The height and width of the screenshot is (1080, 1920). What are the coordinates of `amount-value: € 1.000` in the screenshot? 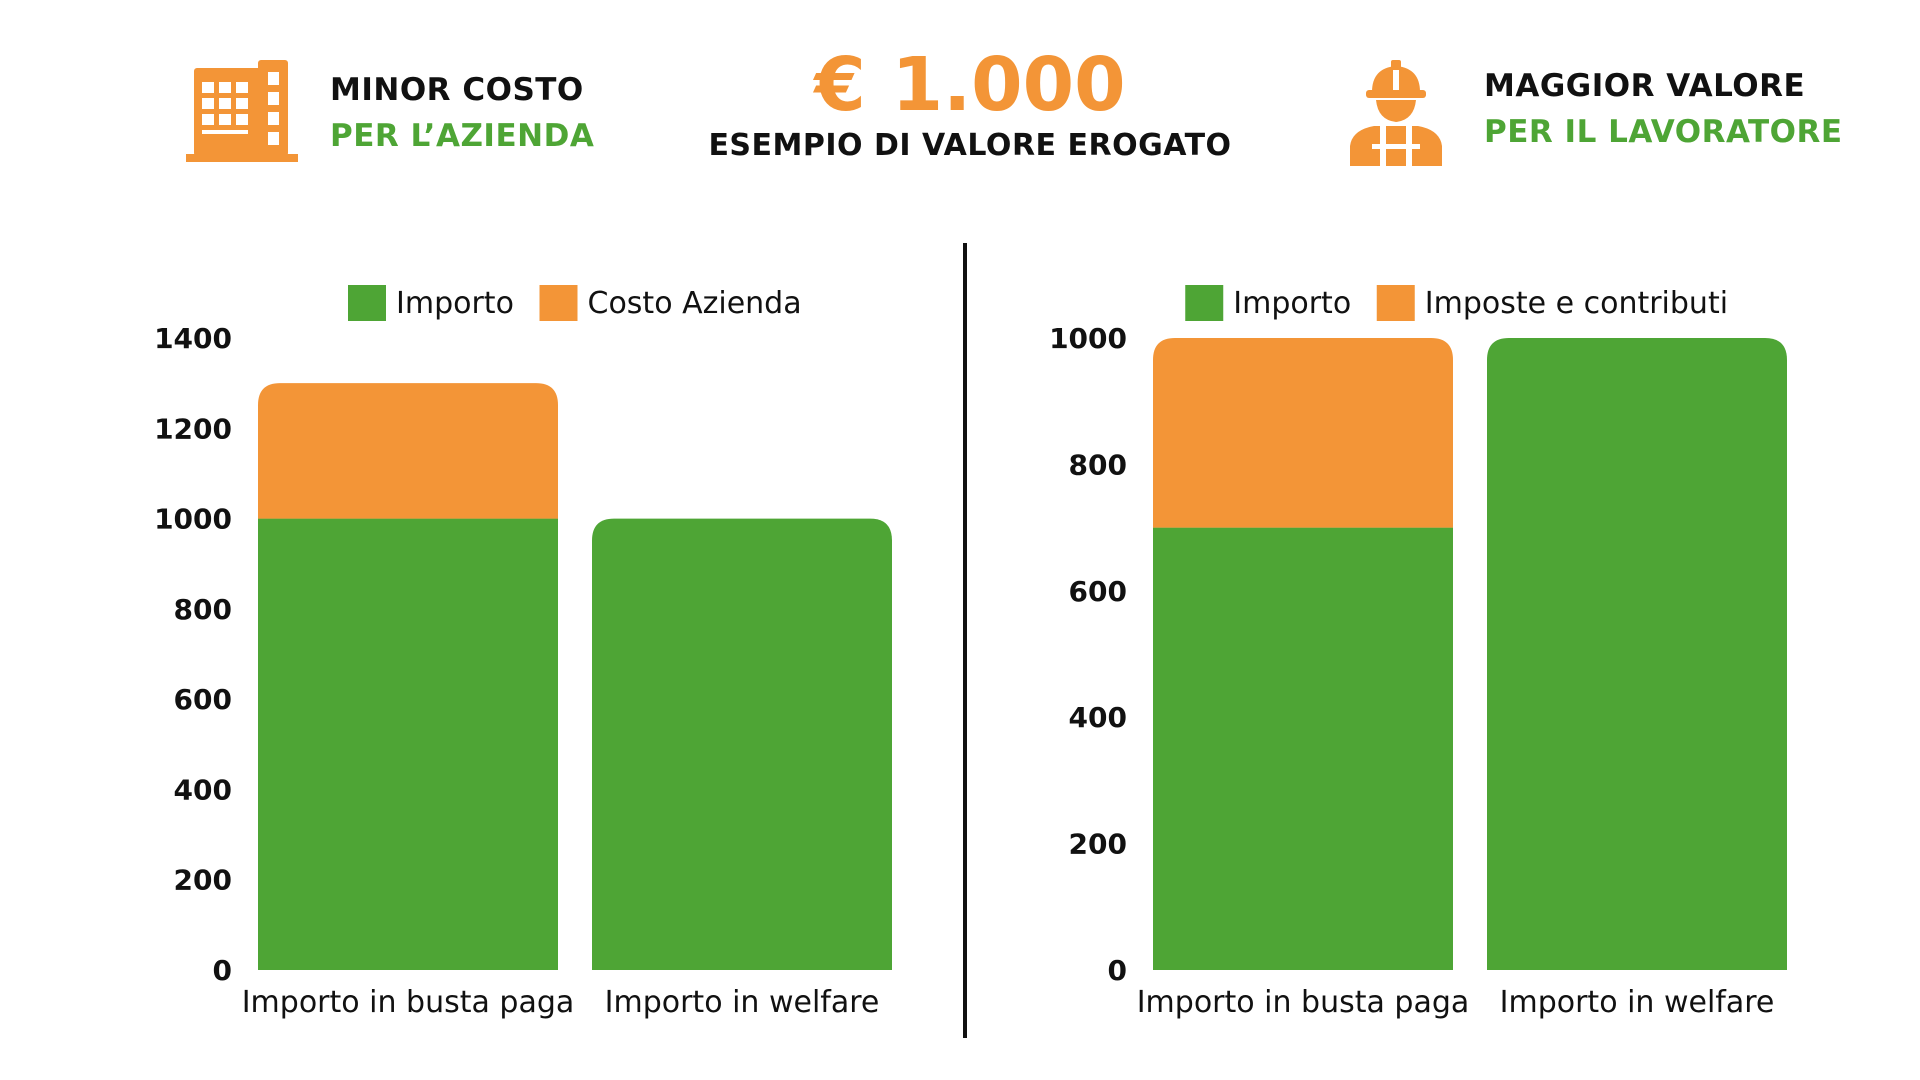 It's located at (970, 85).